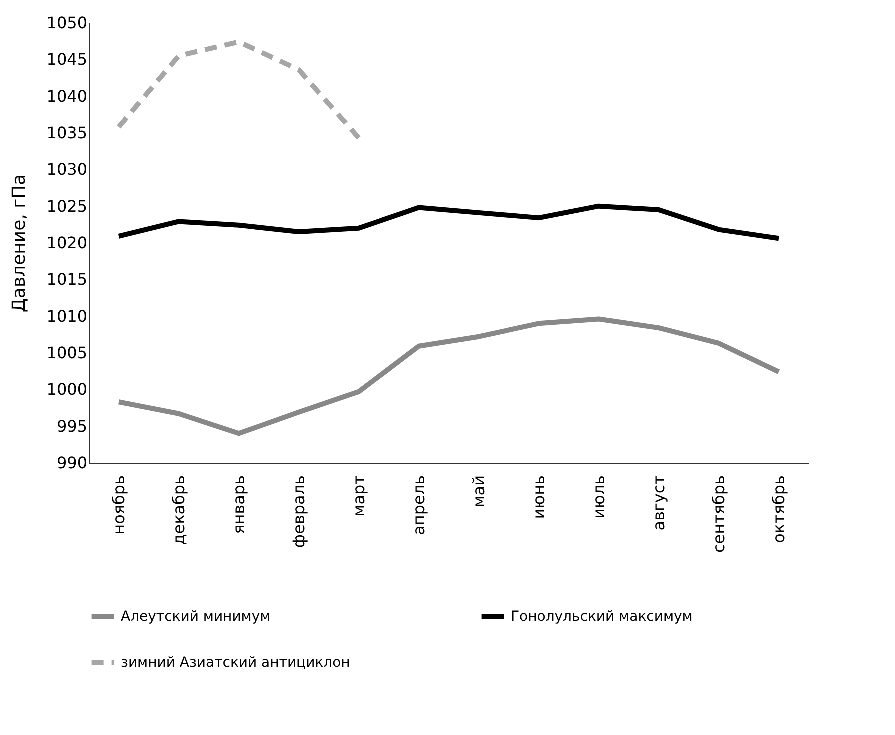 Image resolution: width=895 pixels, height=735 pixels. I want to click on legend-label: Гонолульский максимум, so click(602, 617).